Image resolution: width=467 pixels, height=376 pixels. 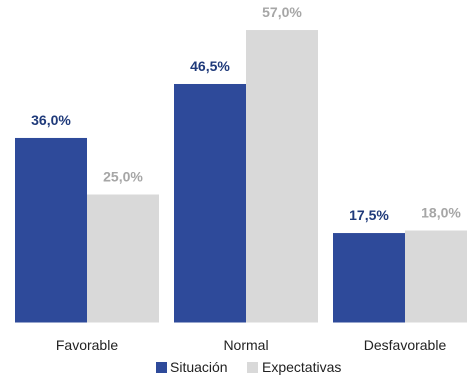 I want to click on category-label-normal: Normal, so click(x=245, y=345).